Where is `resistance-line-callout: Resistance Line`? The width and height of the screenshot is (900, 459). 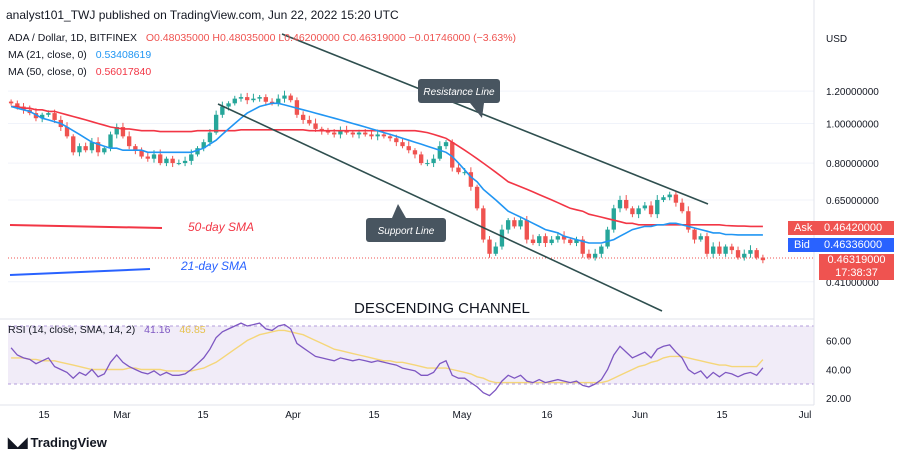
resistance-line-callout: Resistance Line is located at coordinates (459, 98).